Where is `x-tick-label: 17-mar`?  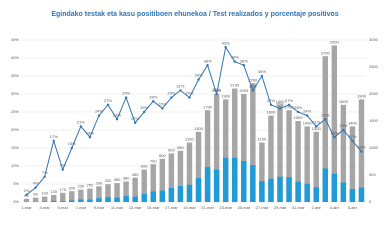 x-tick-label: 17-mar is located at coordinates (171, 207).